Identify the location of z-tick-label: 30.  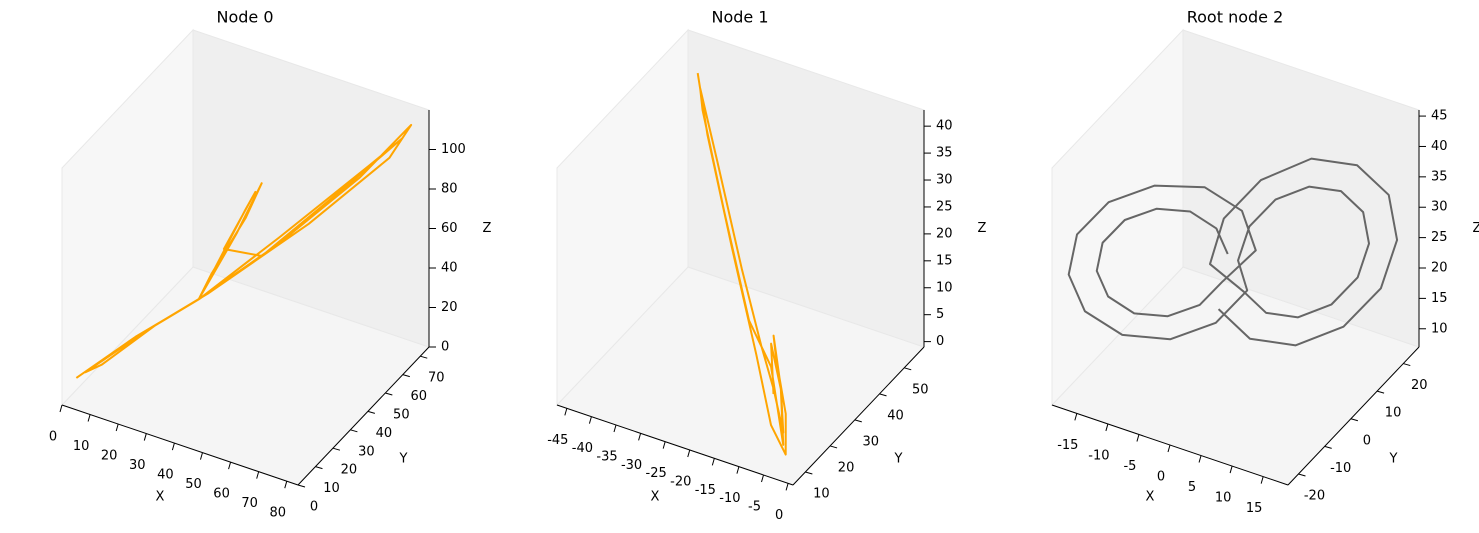
(944, 180).